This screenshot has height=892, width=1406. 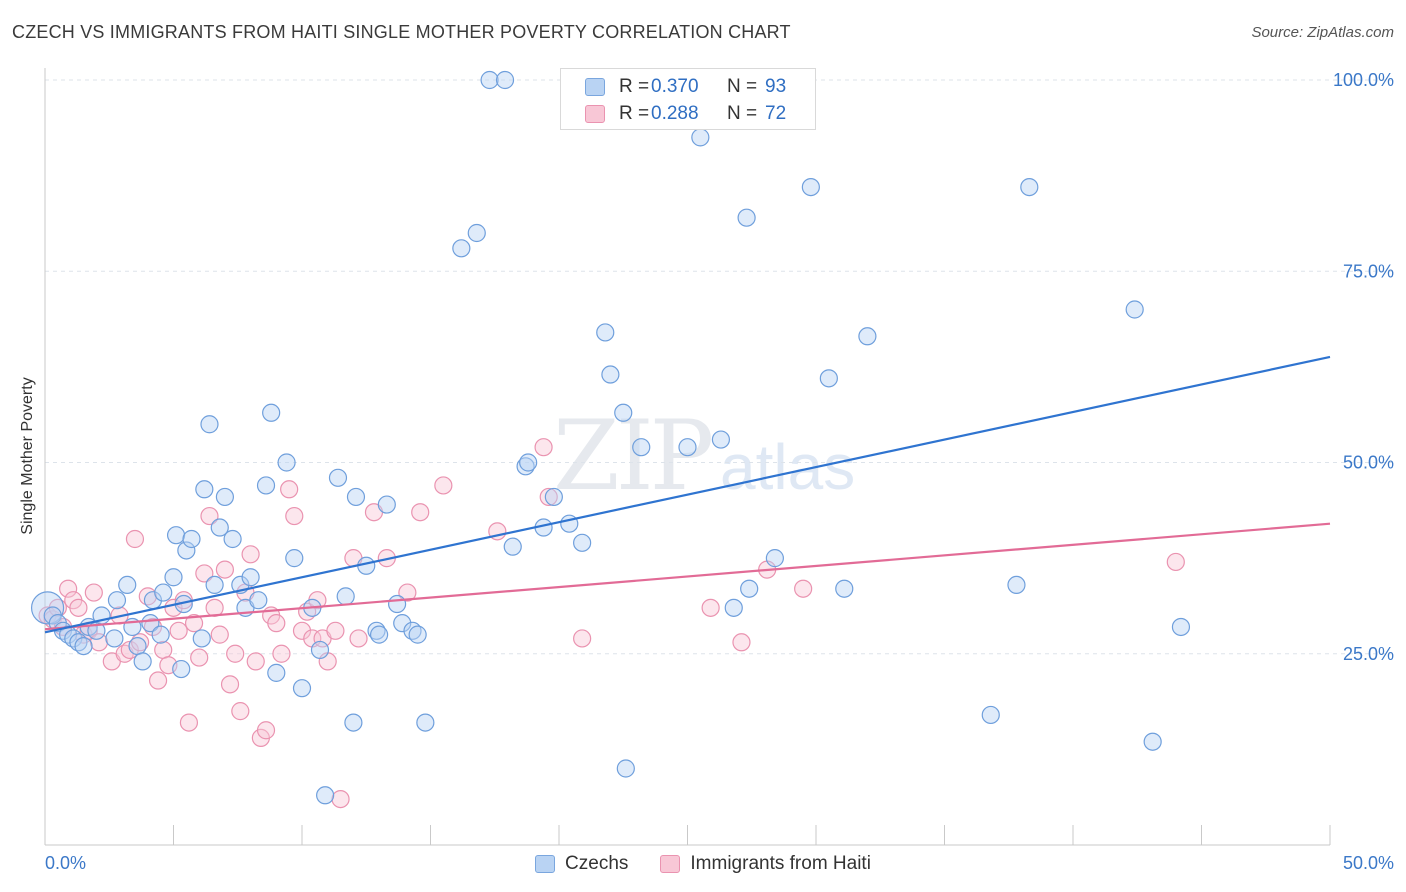 What do you see at coordinates (776, 86) in the screenshot?
I see `n-value: 93` at bounding box center [776, 86].